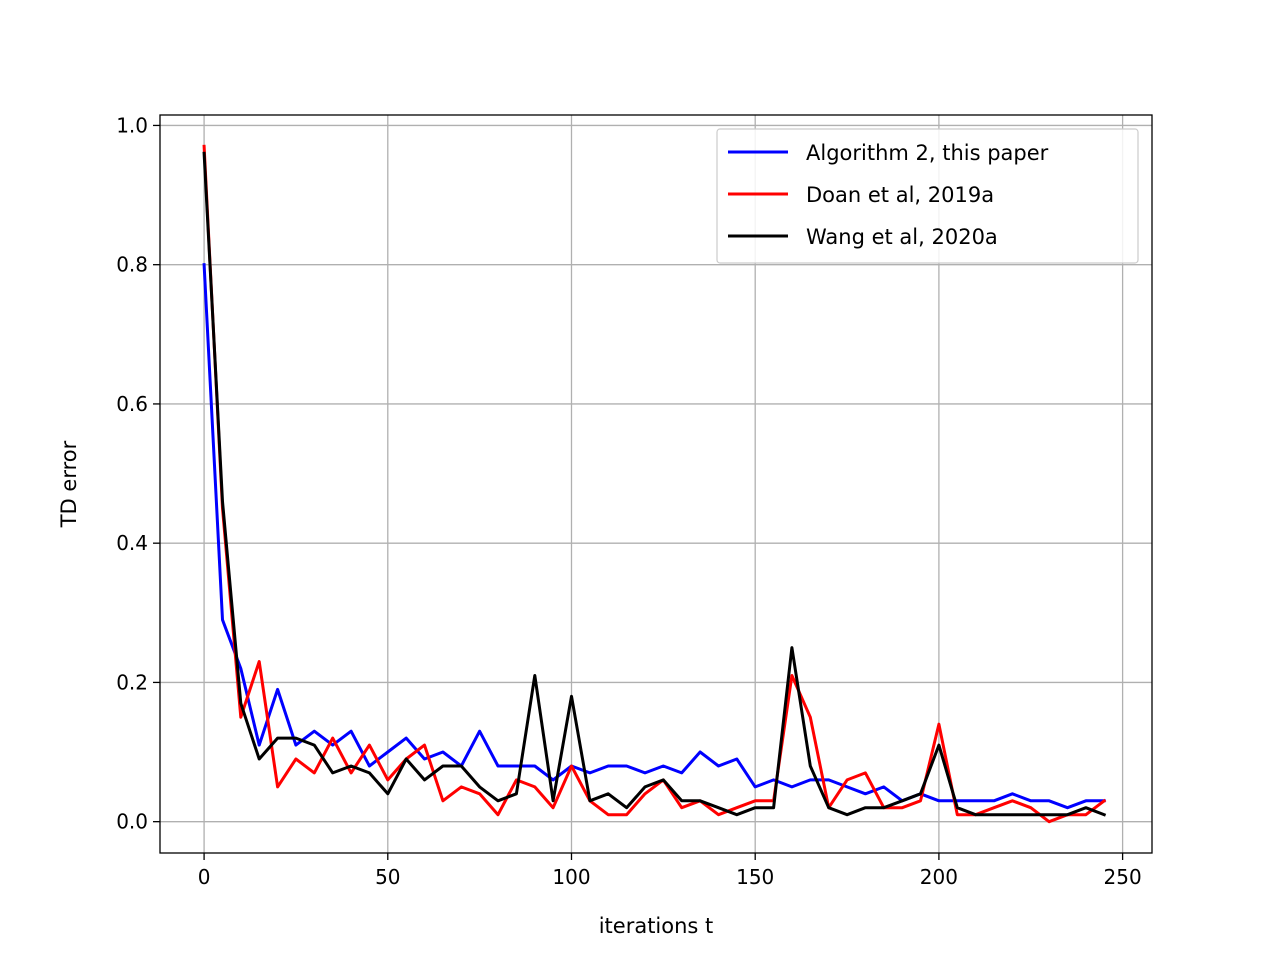  Describe the element at coordinates (132, 682) in the screenshot. I see `y-tick-label: 0.2` at that location.